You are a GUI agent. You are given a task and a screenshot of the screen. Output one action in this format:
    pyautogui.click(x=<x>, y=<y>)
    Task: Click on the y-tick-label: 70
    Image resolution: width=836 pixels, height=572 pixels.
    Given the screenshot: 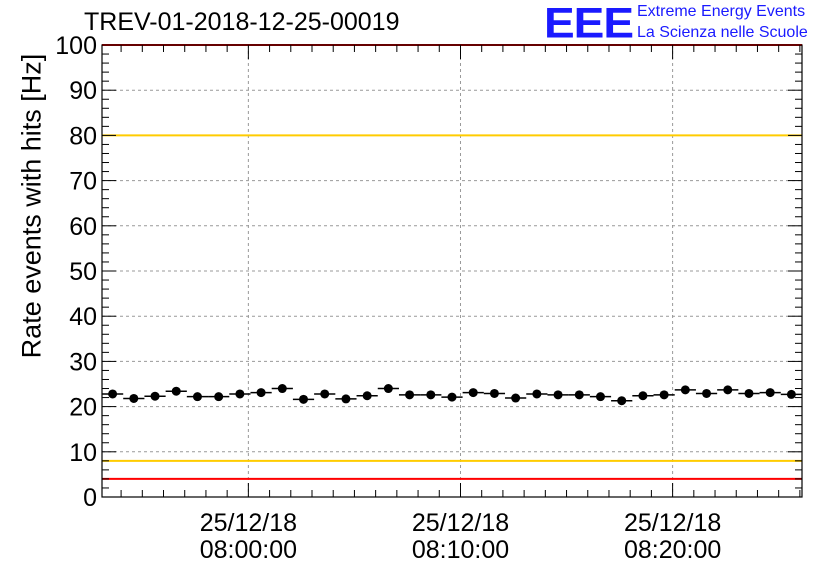 What is the action you would take?
    pyautogui.click(x=83, y=182)
    